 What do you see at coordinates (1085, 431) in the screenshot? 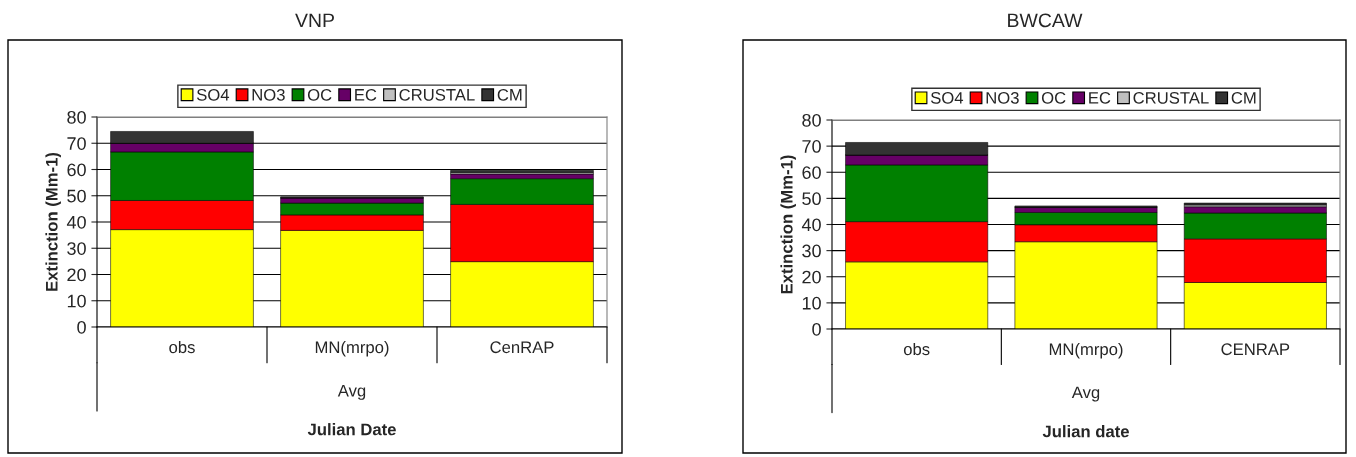
I see `x-axis-title: Julian date` at bounding box center [1085, 431].